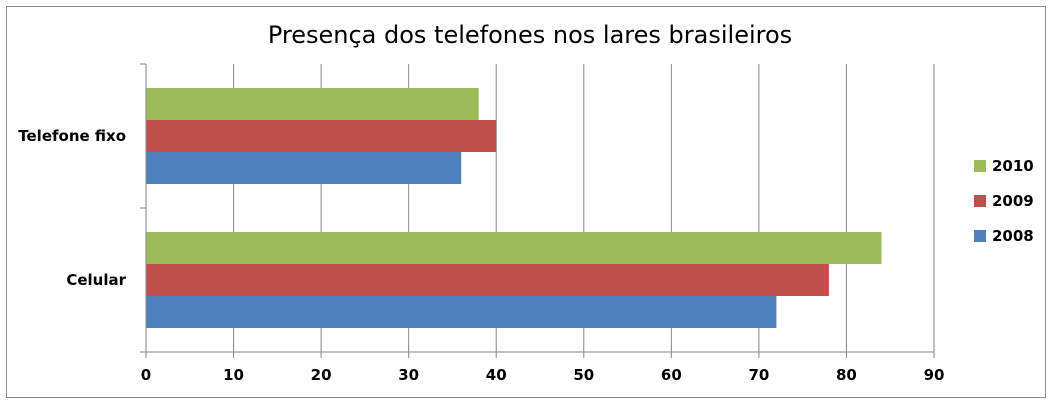 This screenshot has width=1054, height=406. I want to click on bar-celular-2010, so click(514, 248).